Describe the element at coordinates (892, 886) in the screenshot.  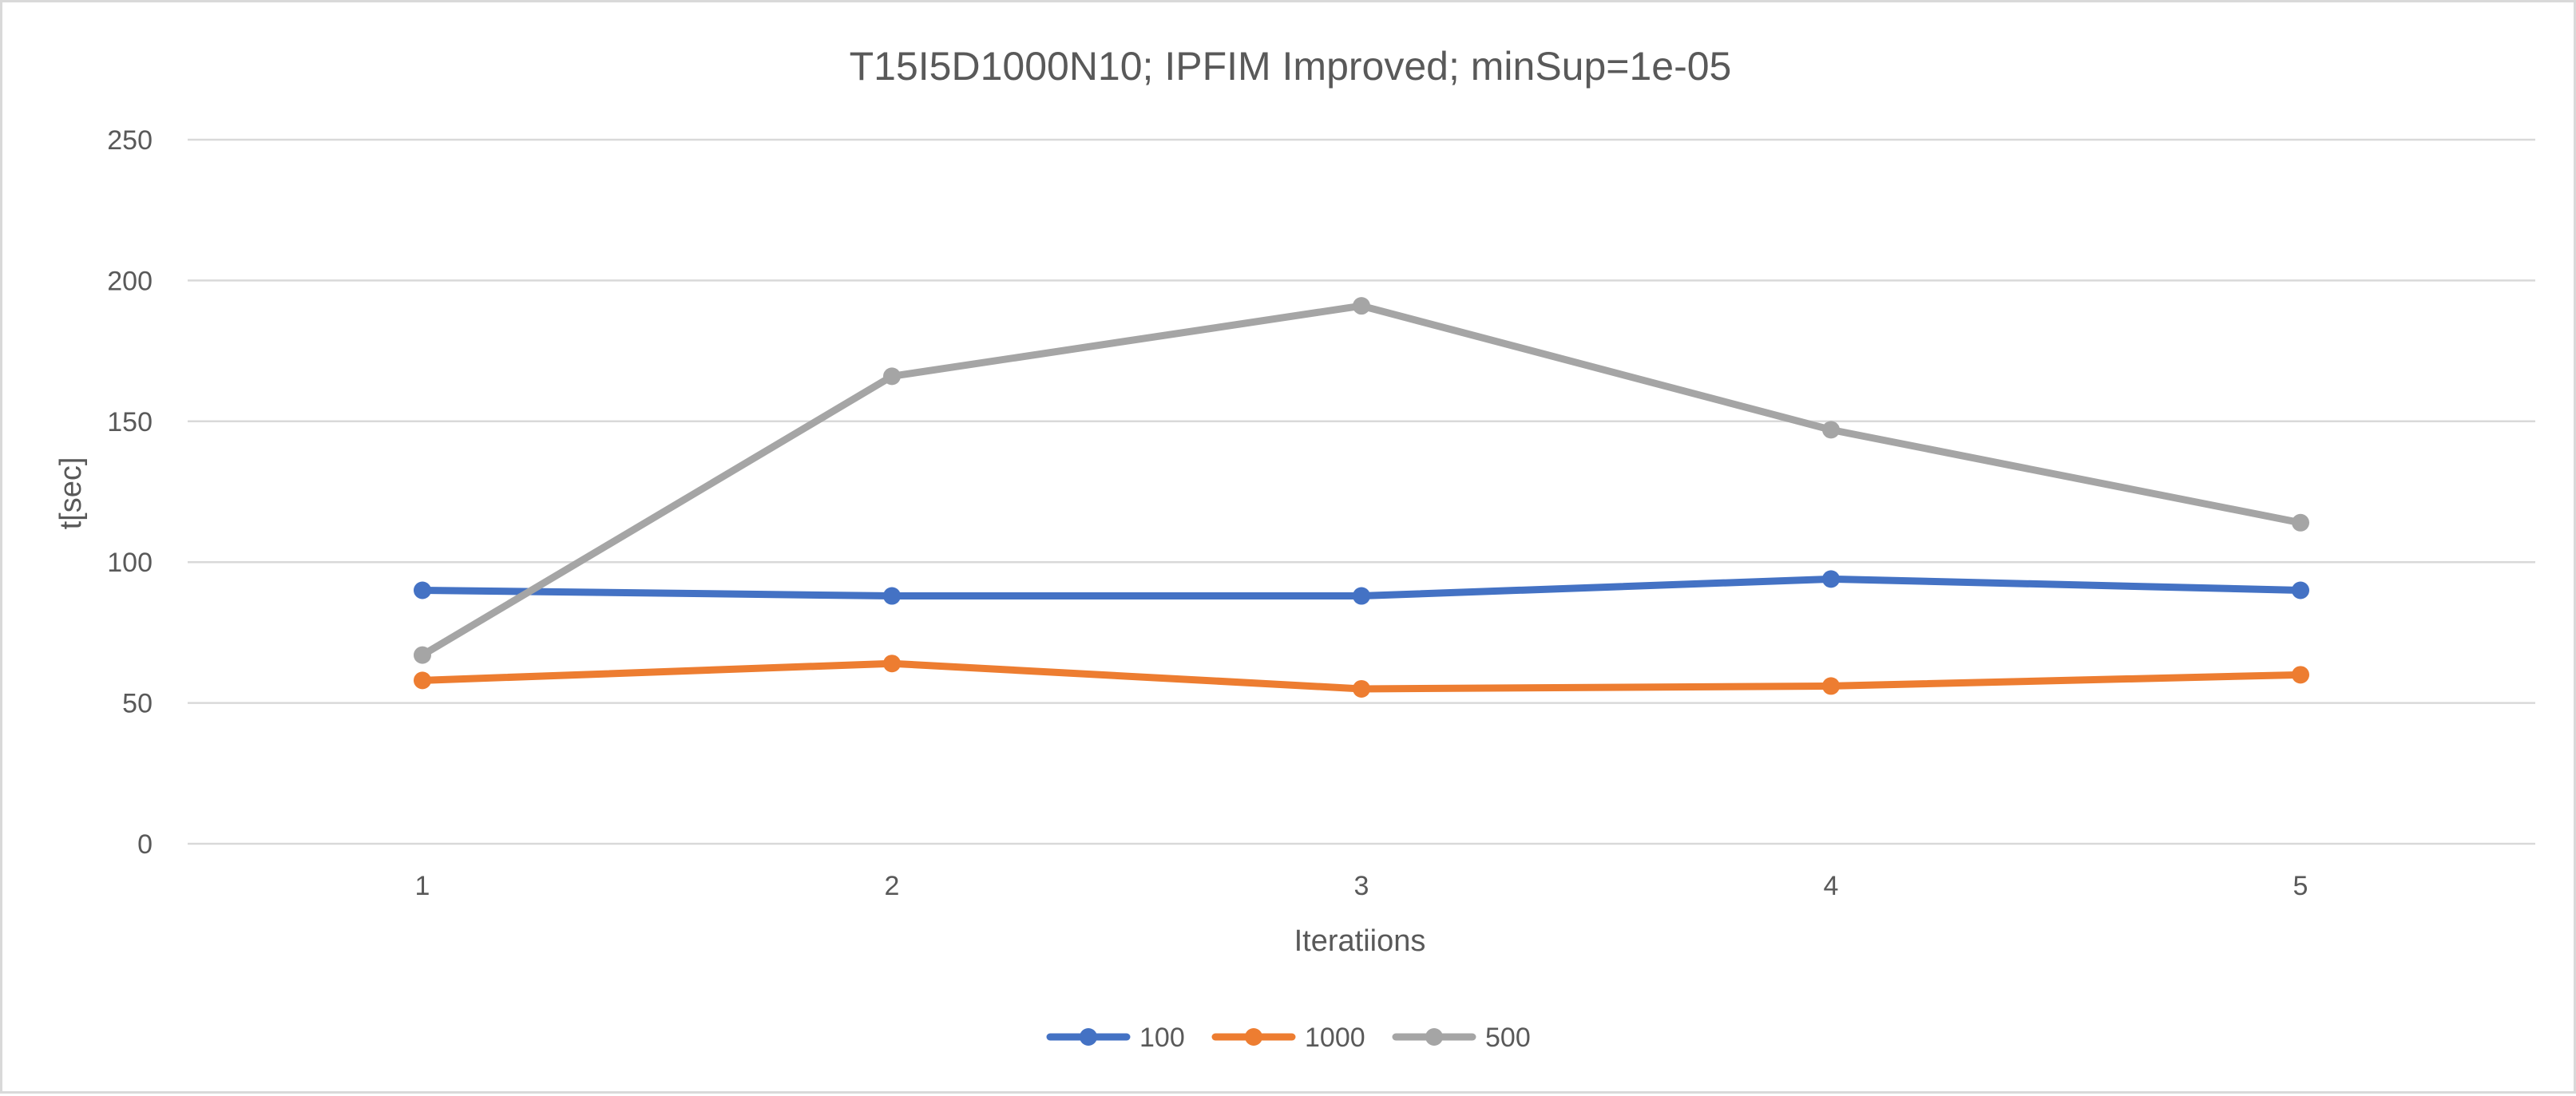
I see `x-tick-label: 2` at that location.